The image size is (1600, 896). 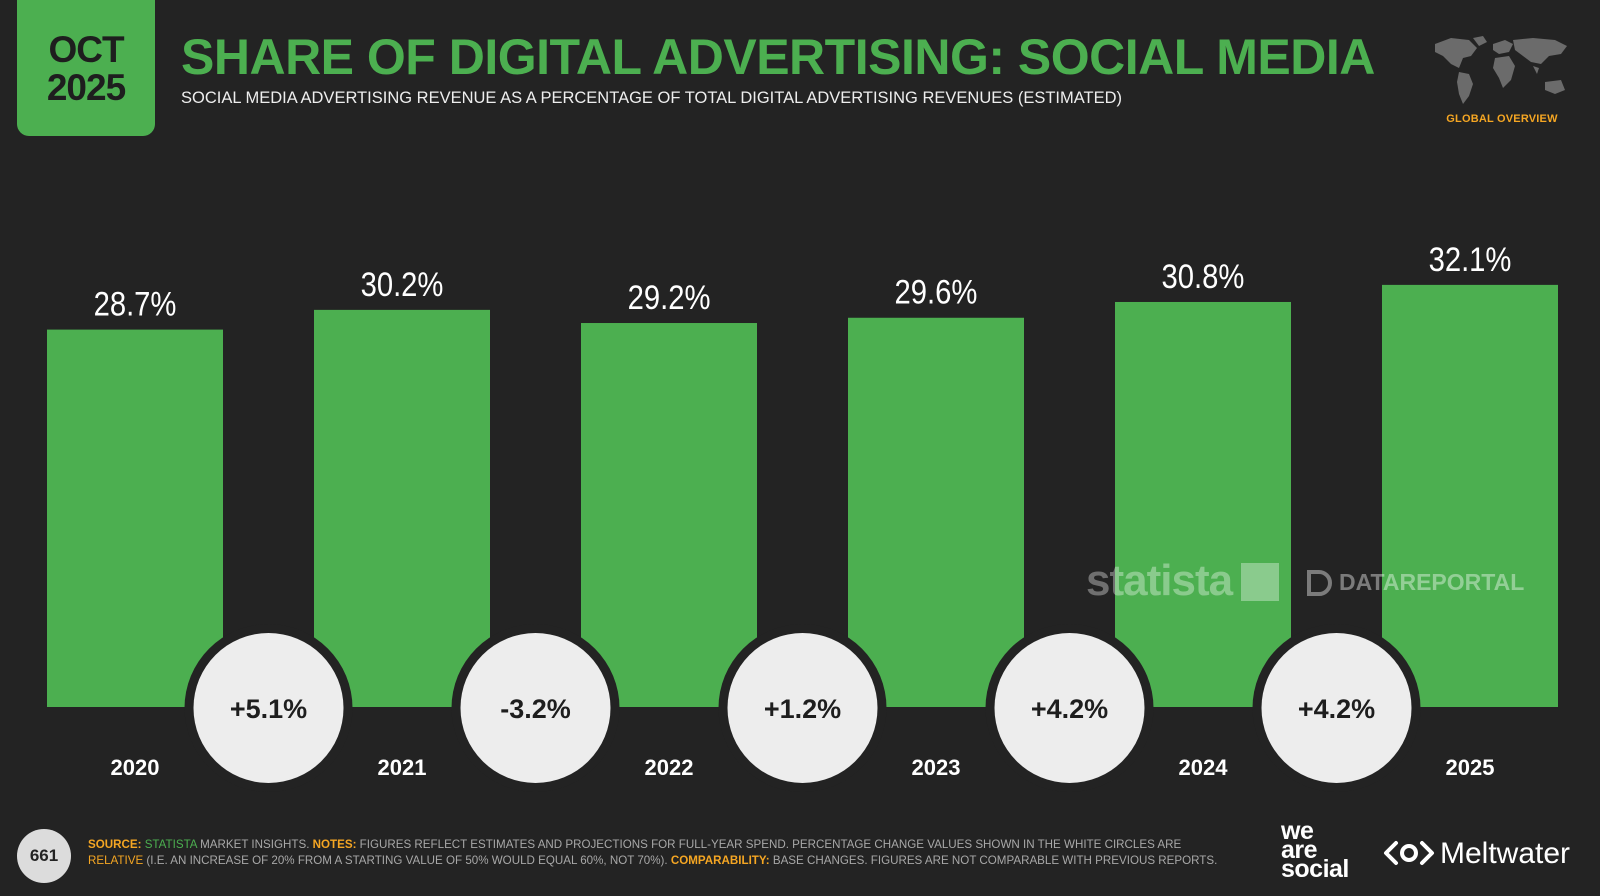 I want to click on bar-value-label: 29.6%, so click(x=936, y=292).